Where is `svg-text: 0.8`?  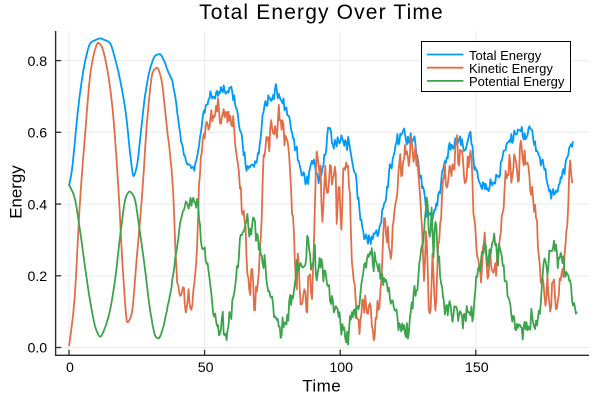 svg-text: 0.8 is located at coordinates (37, 62).